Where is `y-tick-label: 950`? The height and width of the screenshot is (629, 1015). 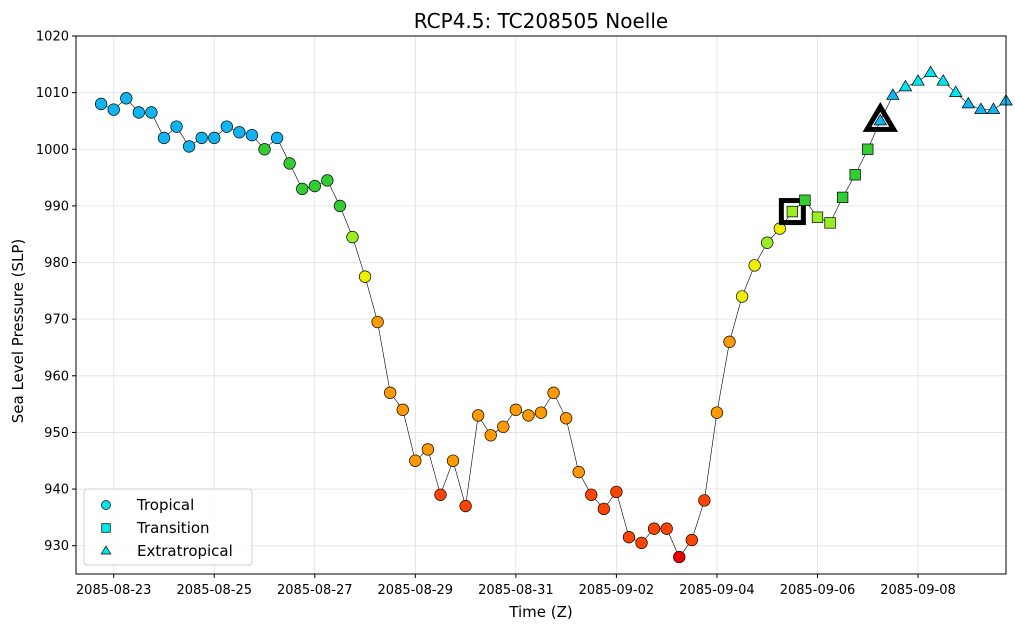
y-tick-label: 950 is located at coordinates (56, 433).